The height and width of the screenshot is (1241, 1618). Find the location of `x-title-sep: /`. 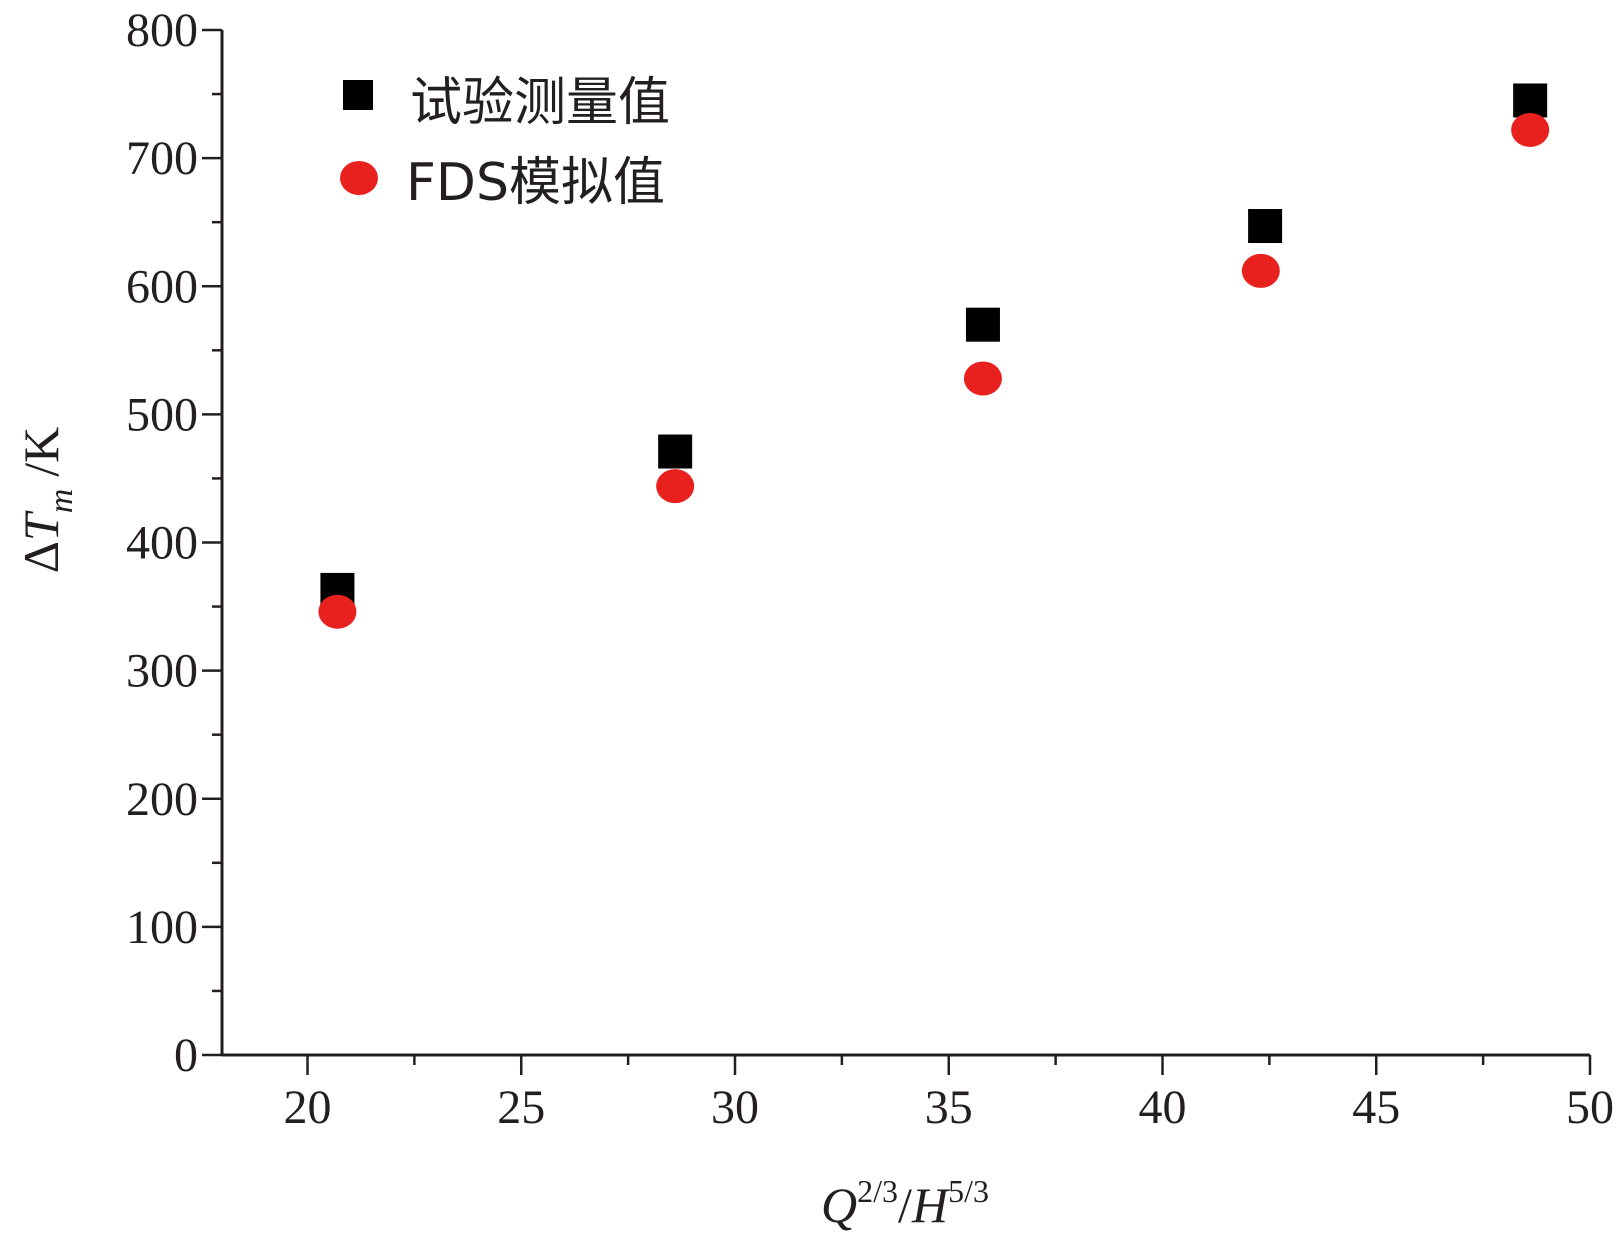

x-title-sep: / is located at coordinates (905, 1205).